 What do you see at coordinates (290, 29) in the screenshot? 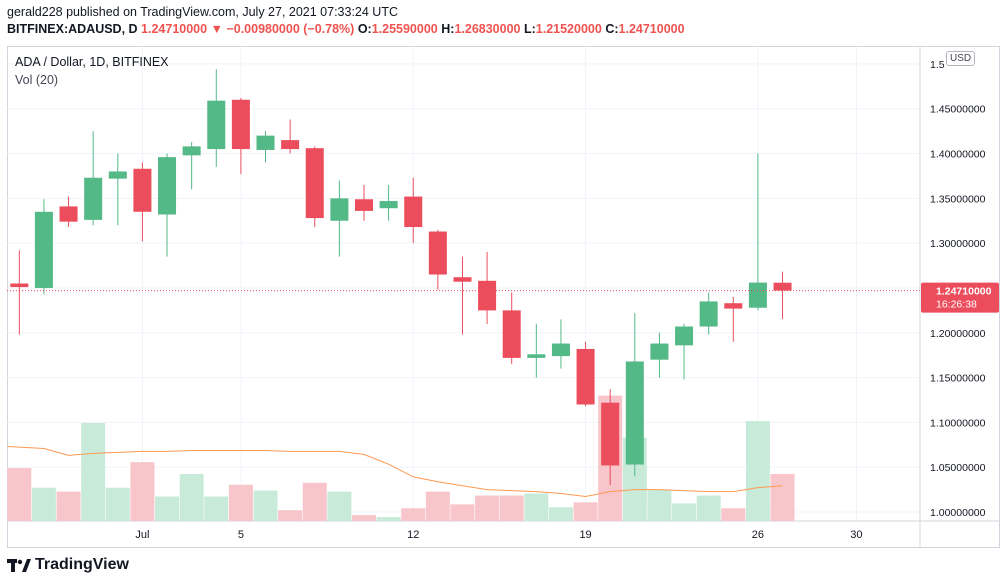
I see `price-change: −0.00980000 (−0.78%)` at bounding box center [290, 29].